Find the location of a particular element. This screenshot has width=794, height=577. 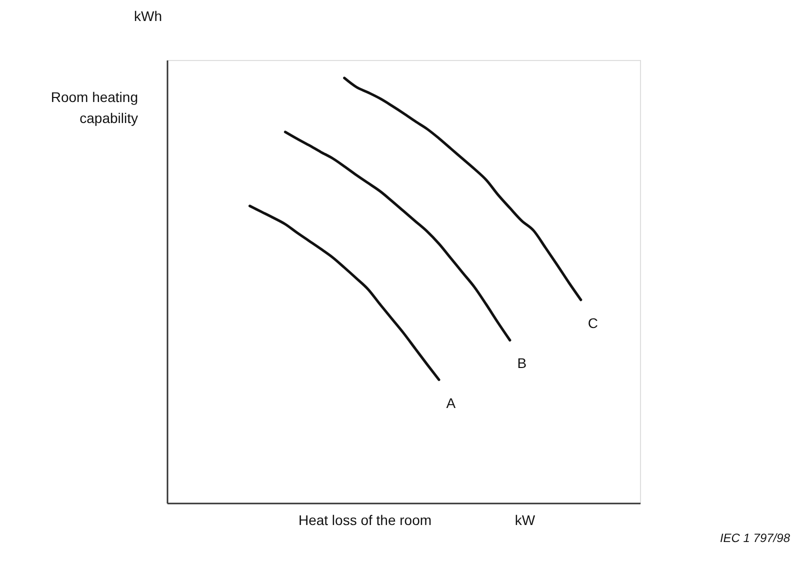

series-label: A is located at coordinates (451, 402).